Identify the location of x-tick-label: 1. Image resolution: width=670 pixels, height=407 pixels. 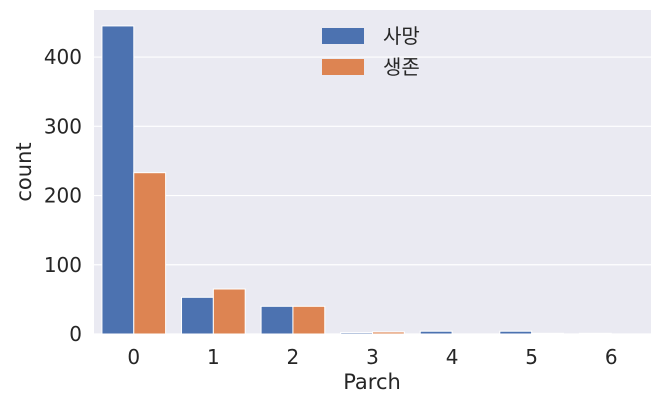
(213, 357).